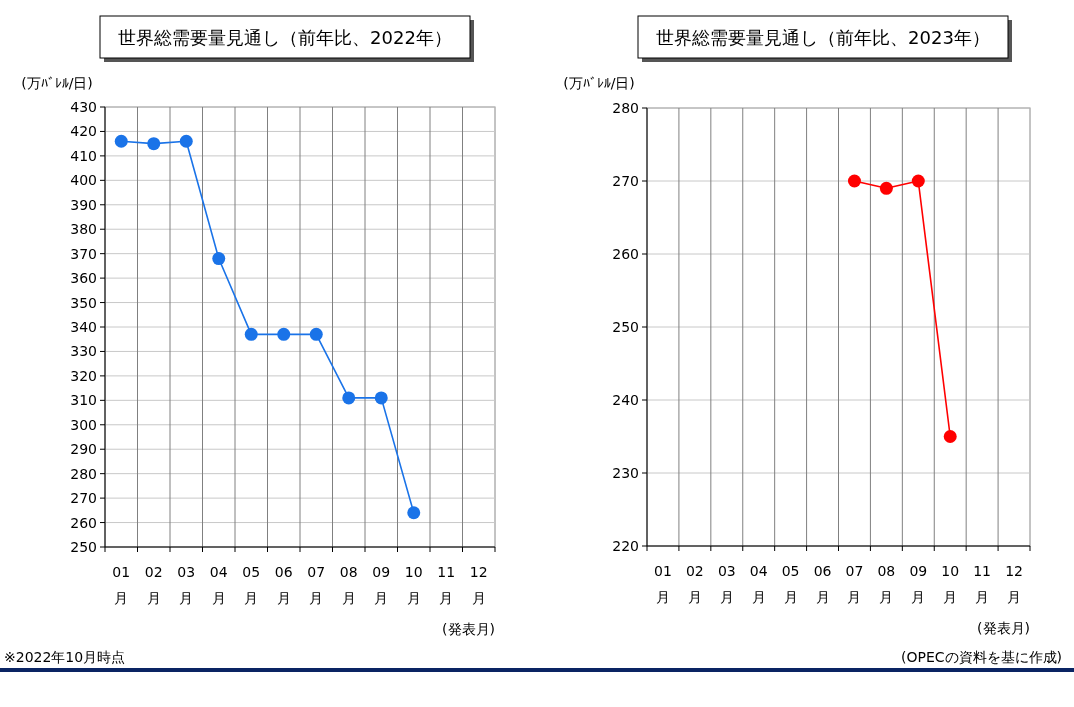 This screenshot has height=707, width=1074. I want to click on y-tick-label: 340, so click(83, 327).